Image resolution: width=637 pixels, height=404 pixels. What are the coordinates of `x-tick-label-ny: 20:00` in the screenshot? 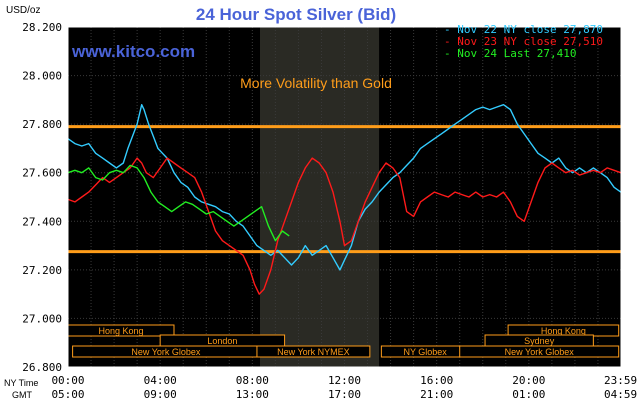 It's located at (528, 380).